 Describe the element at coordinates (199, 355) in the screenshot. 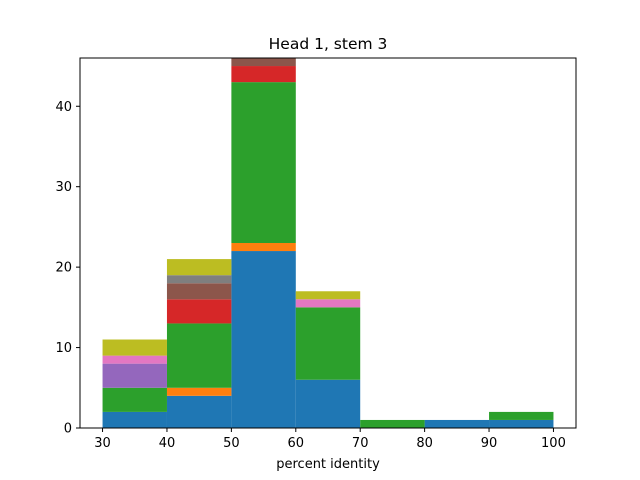

I see `bar-segment-s3-bin40` at that location.